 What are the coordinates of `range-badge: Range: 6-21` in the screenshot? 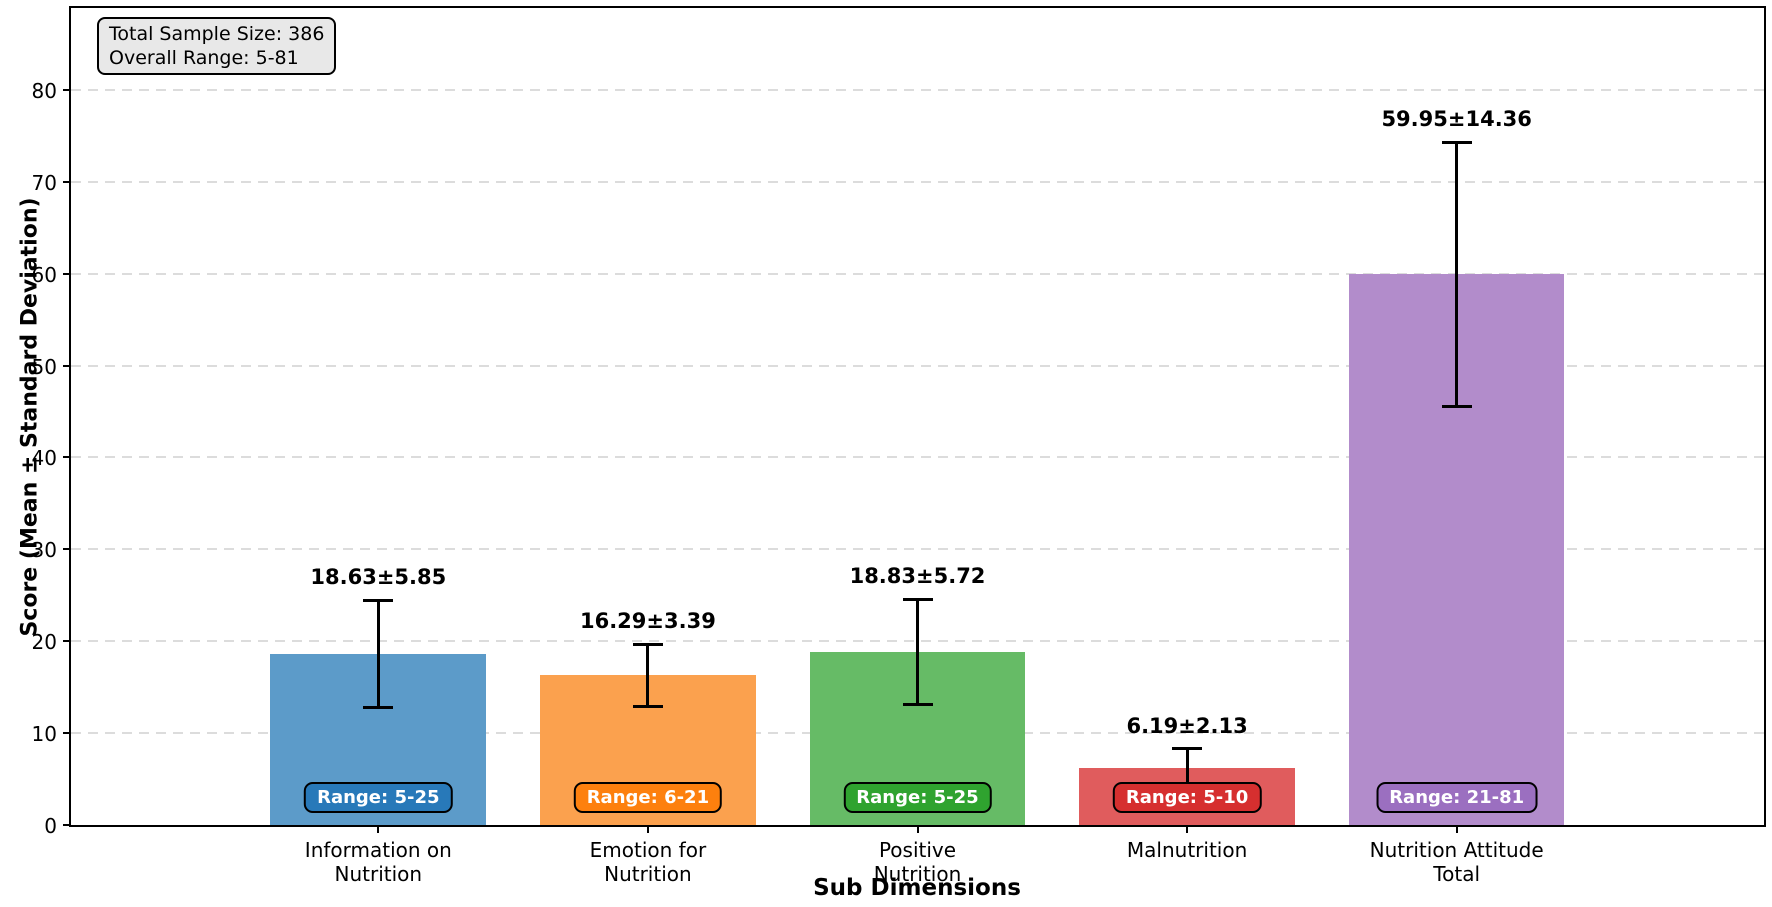 It's located at (648, 797).